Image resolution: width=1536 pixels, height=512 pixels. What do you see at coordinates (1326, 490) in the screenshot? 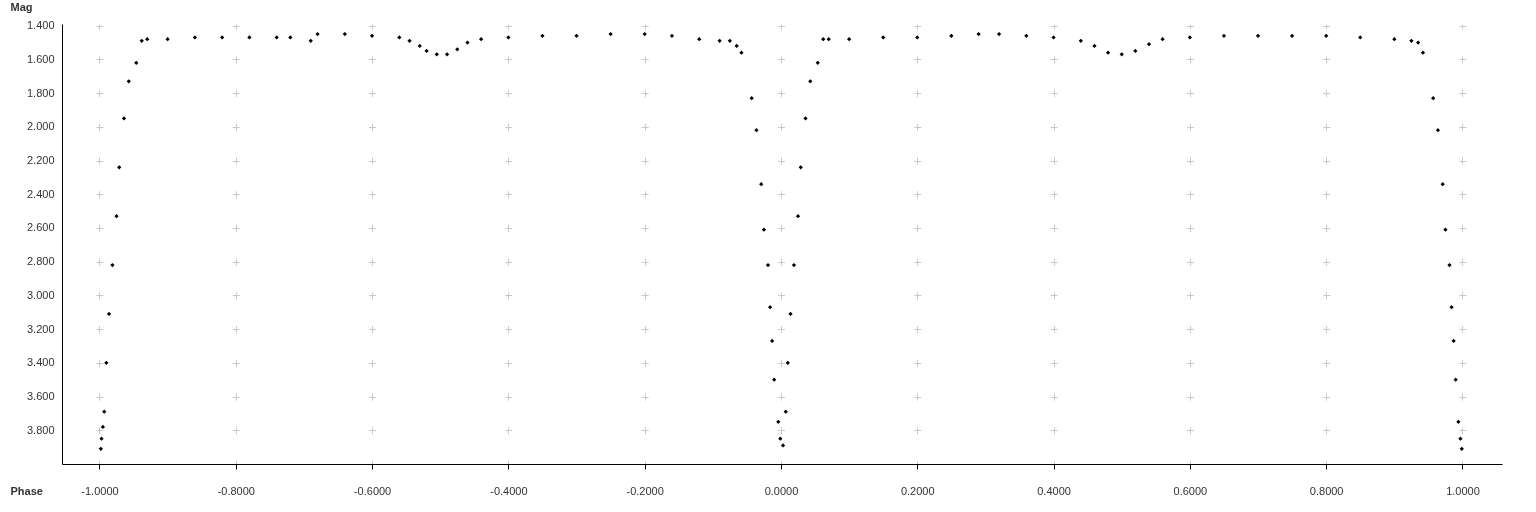
I see `x-tick-label: 0.8000` at bounding box center [1326, 490].